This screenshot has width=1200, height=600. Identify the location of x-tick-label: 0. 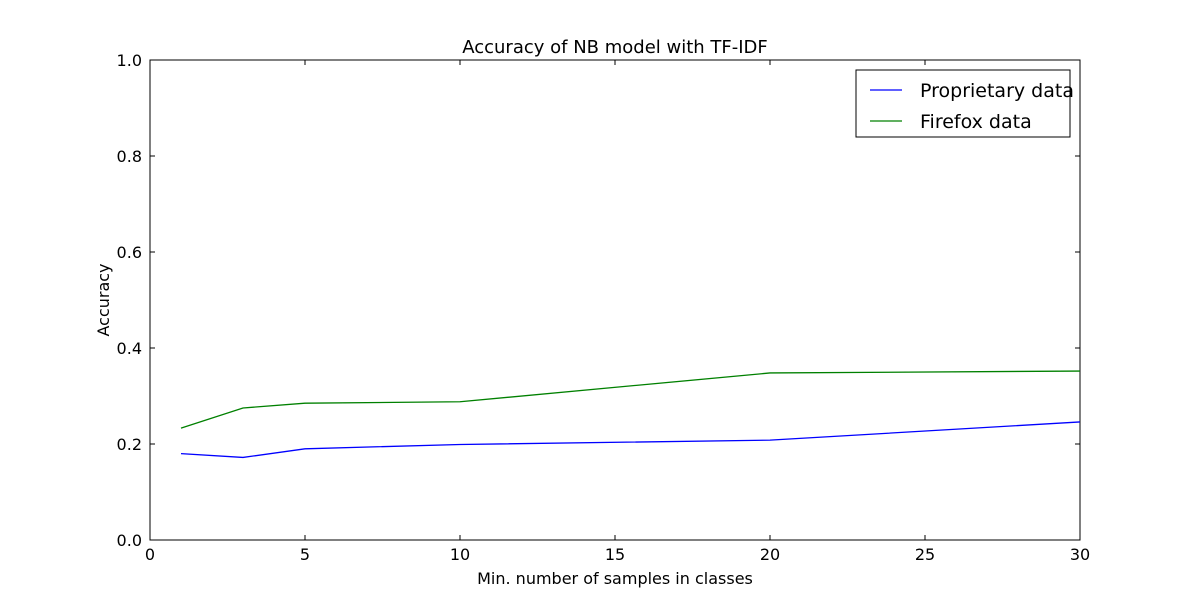
(150, 554).